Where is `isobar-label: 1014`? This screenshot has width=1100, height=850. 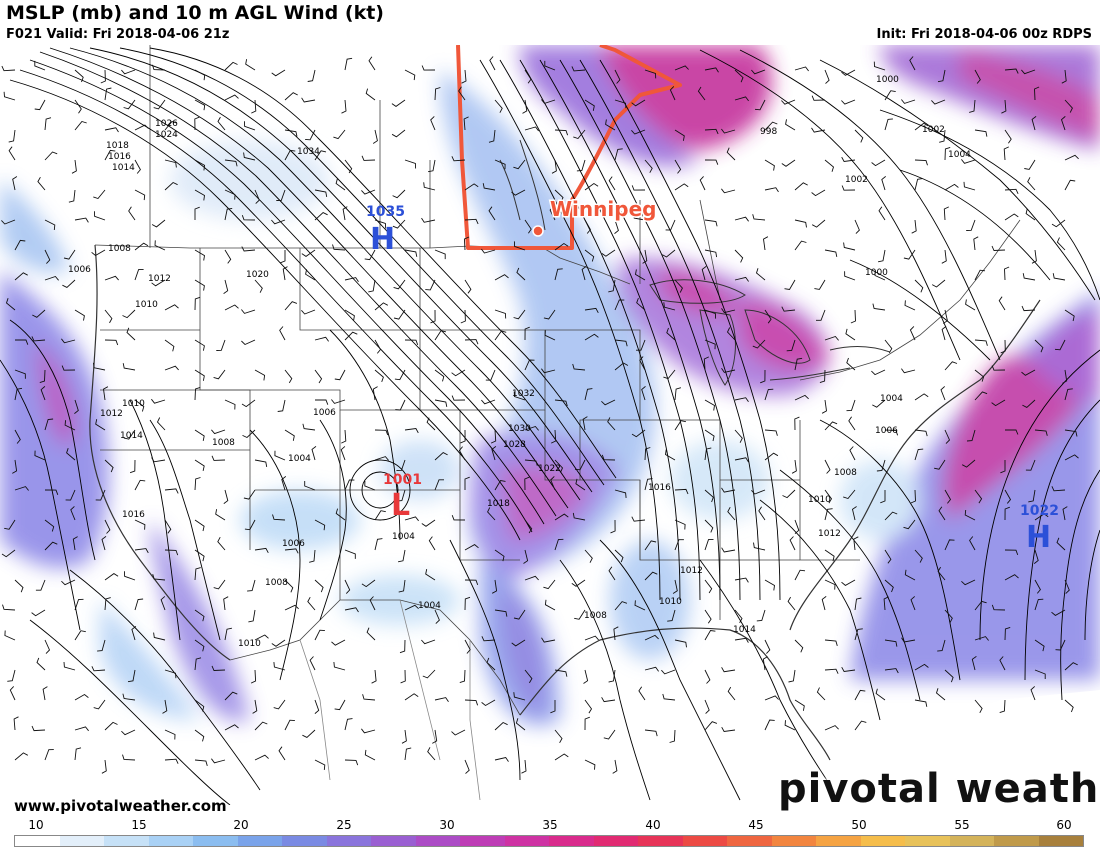 isobar-label: 1014 is located at coordinates (744, 630).